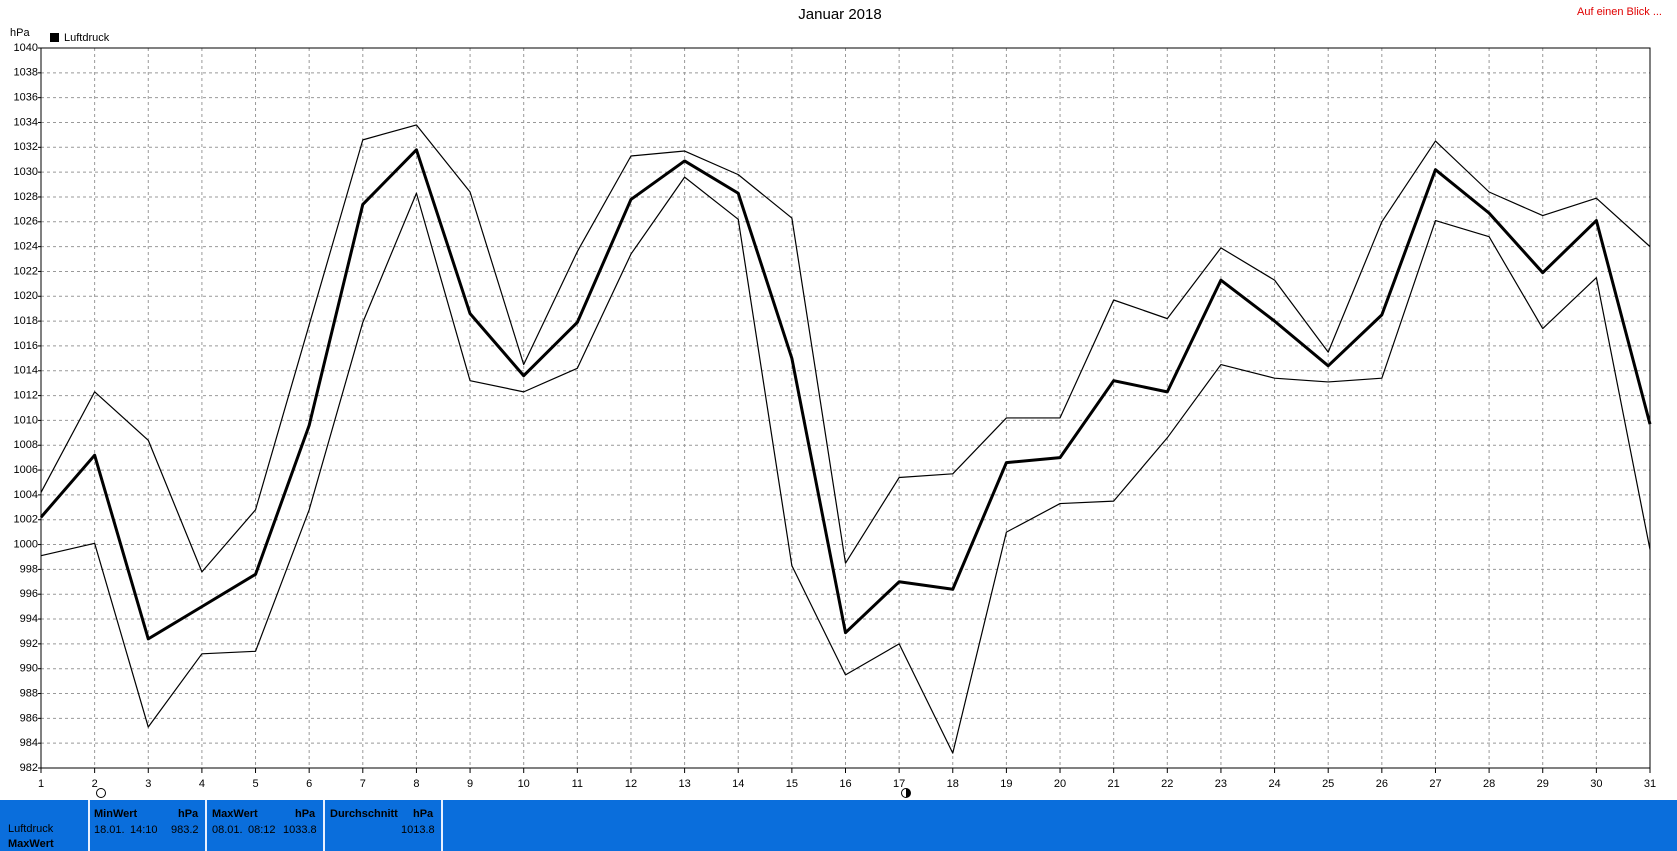  What do you see at coordinates (363, 784) in the screenshot?
I see `x-tick-label: 7` at bounding box center [363, 784].